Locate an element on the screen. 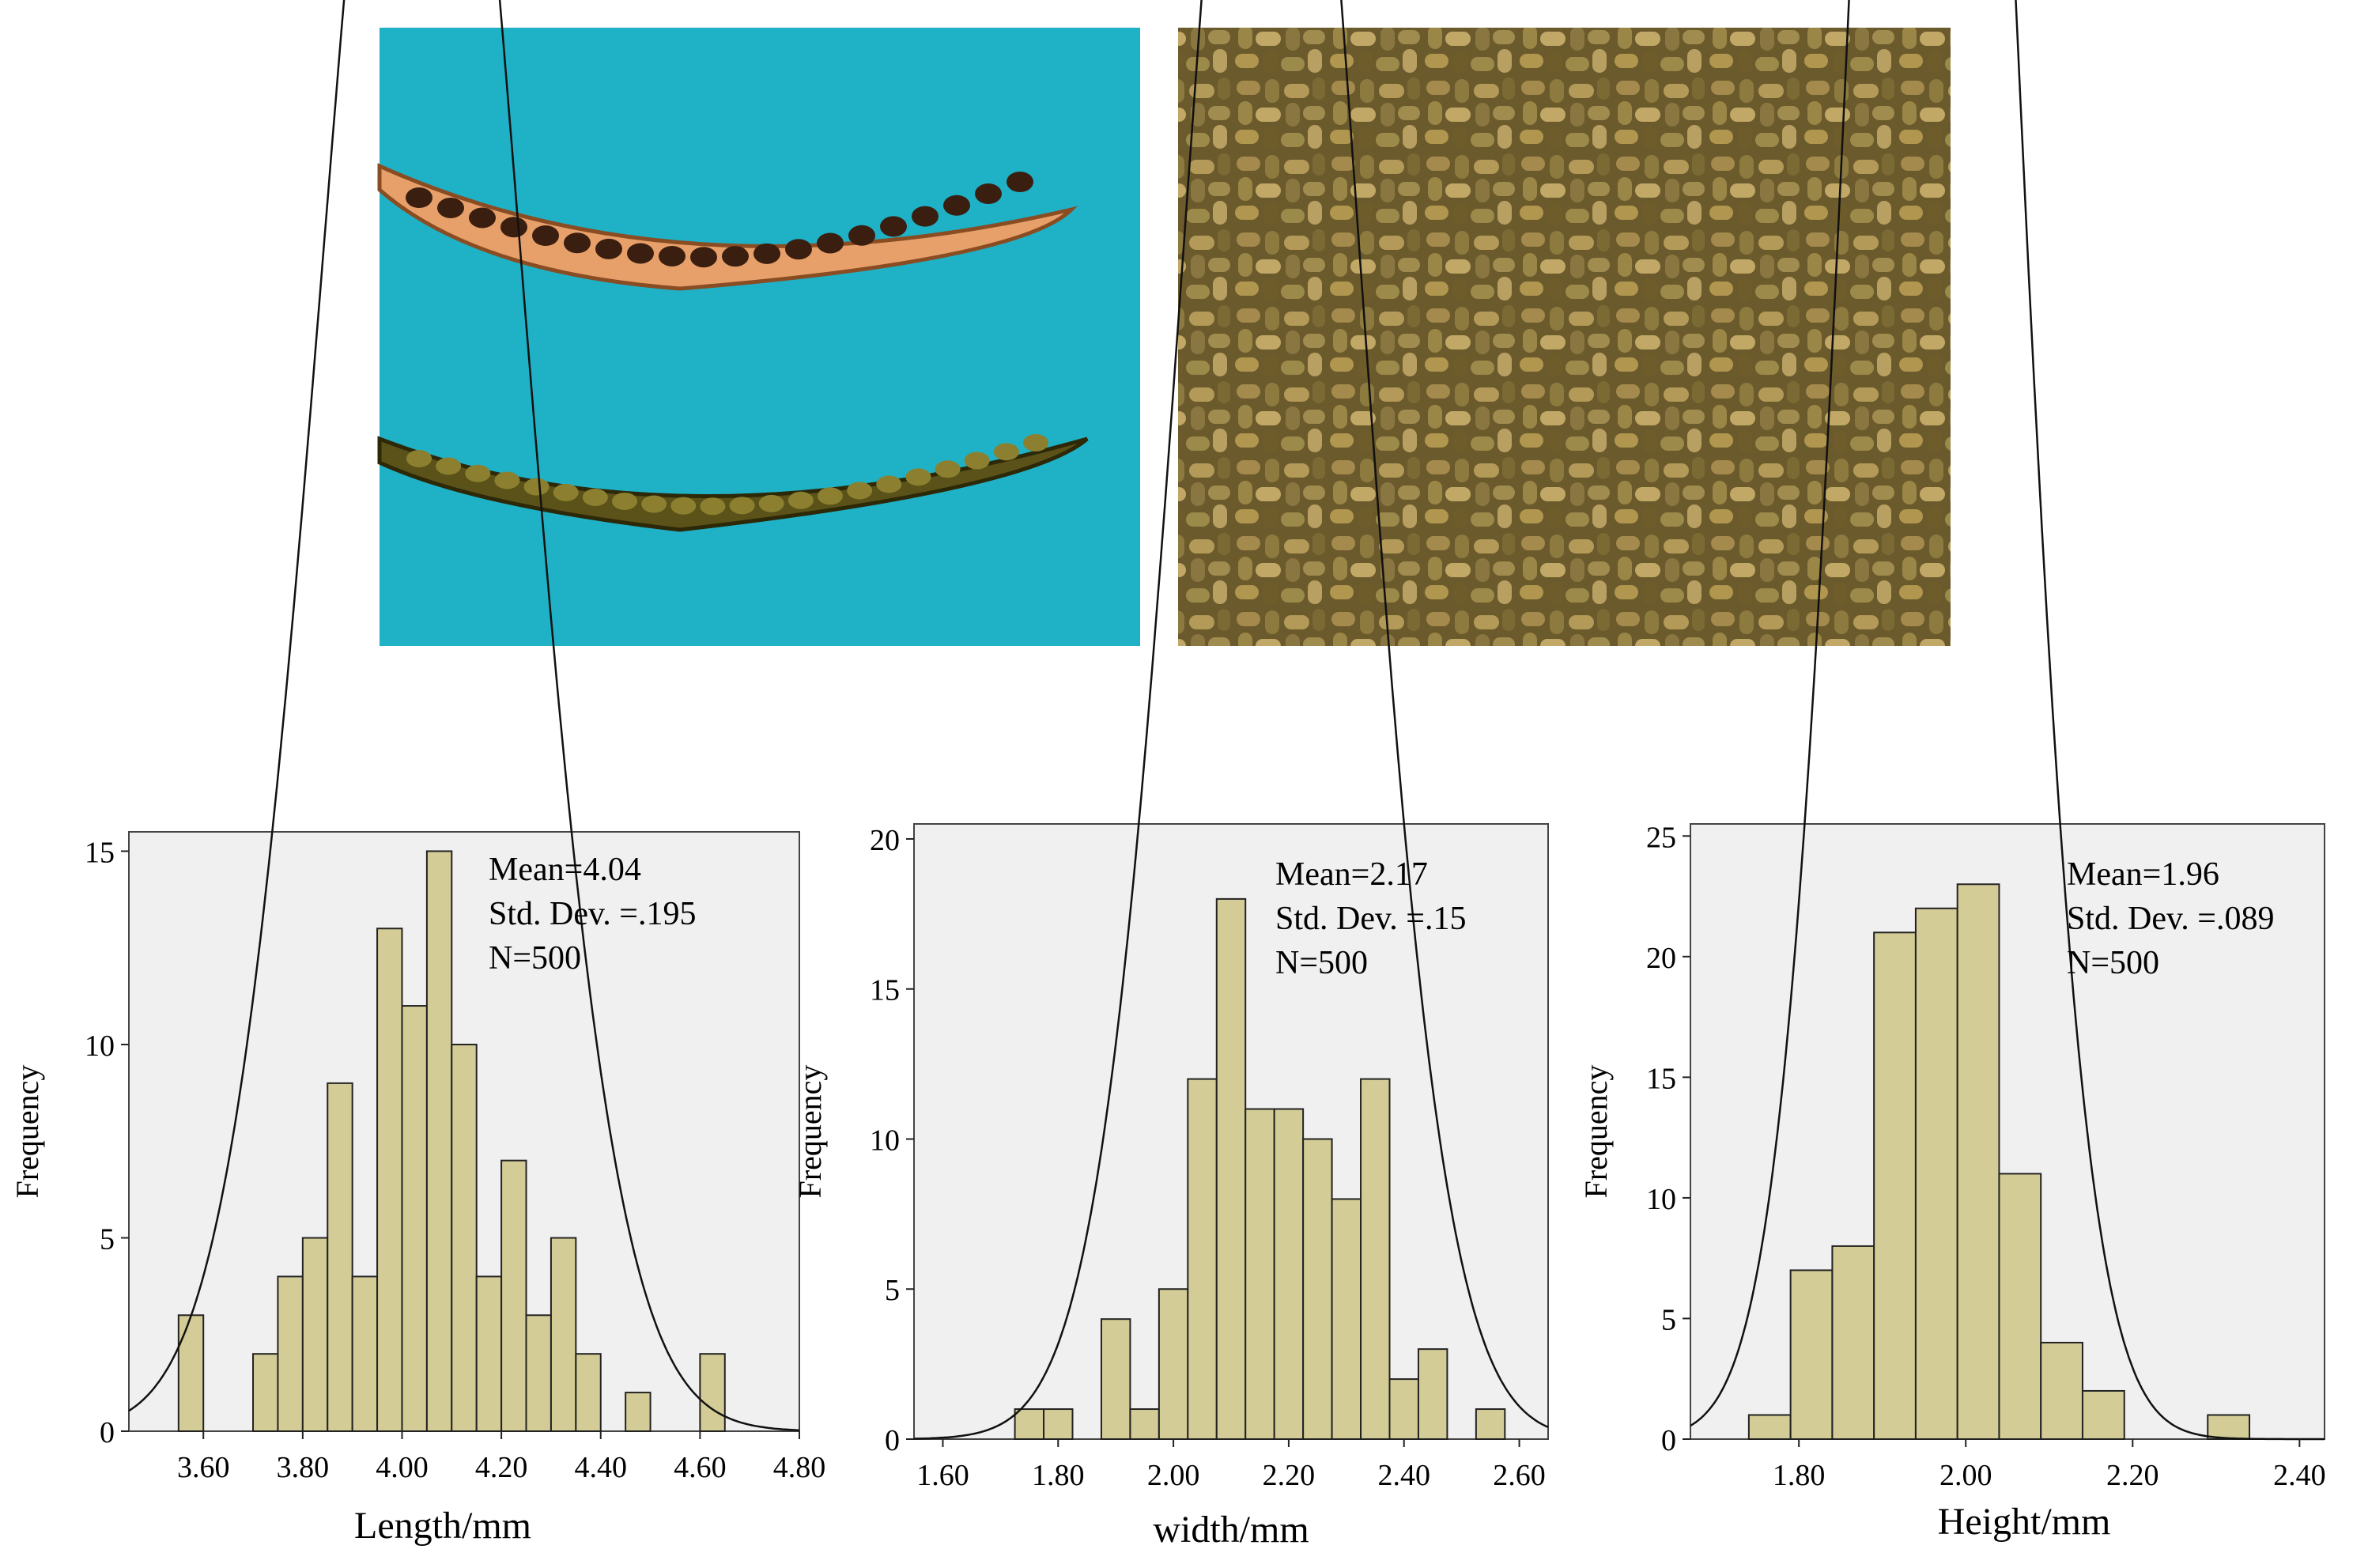 This screenshot has width=2353, height=1568. x-tick-label: 1.60 is located at coordinates (942, 1475).